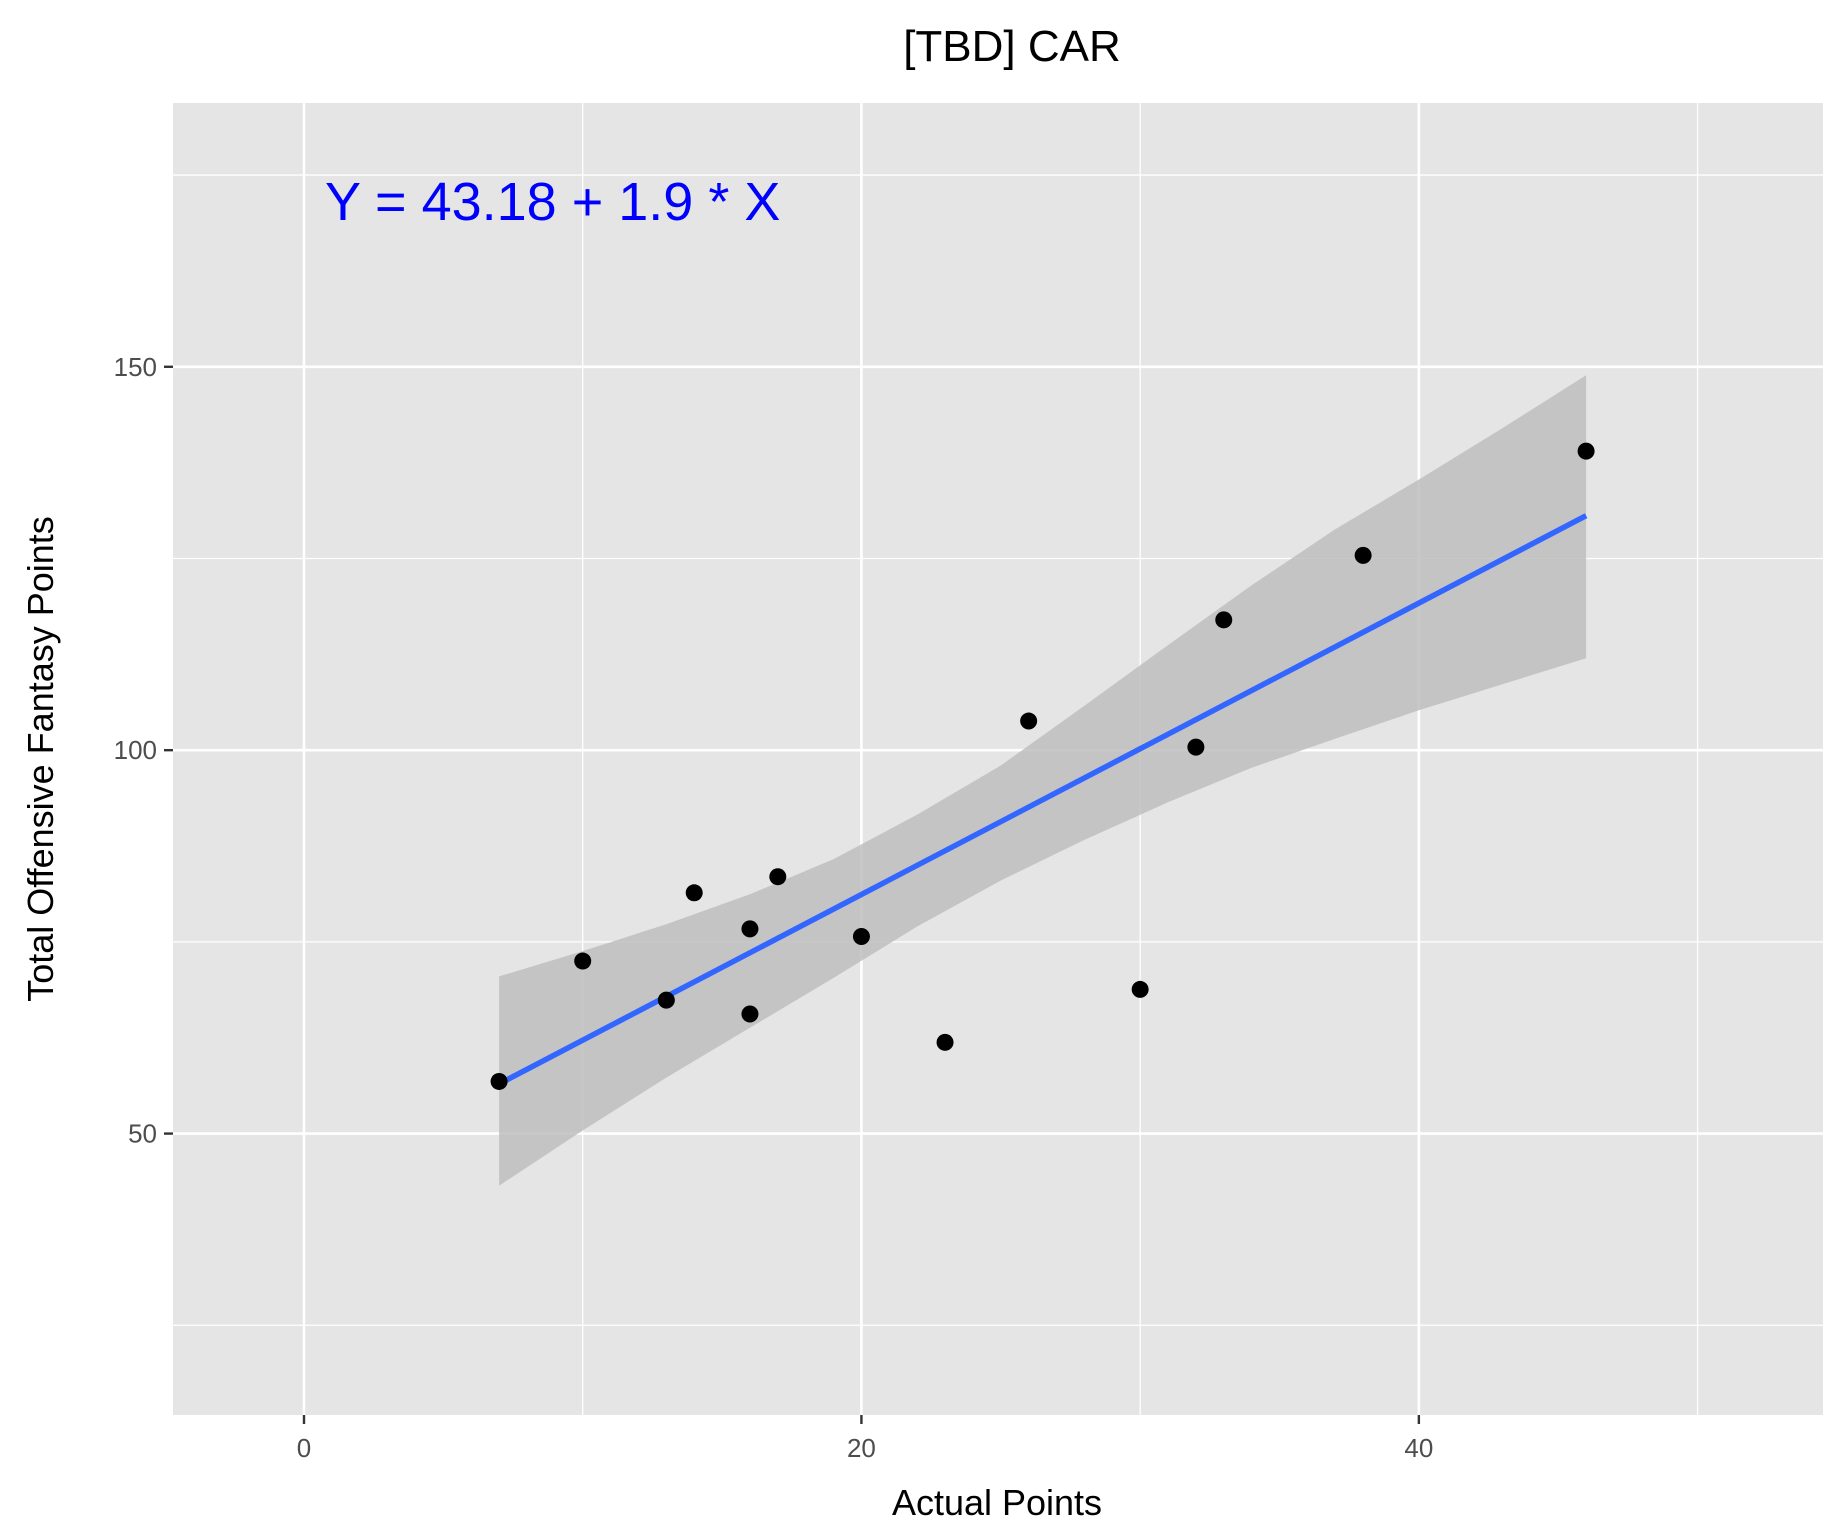  What do you see at coordinates (40, 759) in the screenshot?
I see `y-axis-title: Total Offensive Fantasy Points` at bounding box center [40, 759].